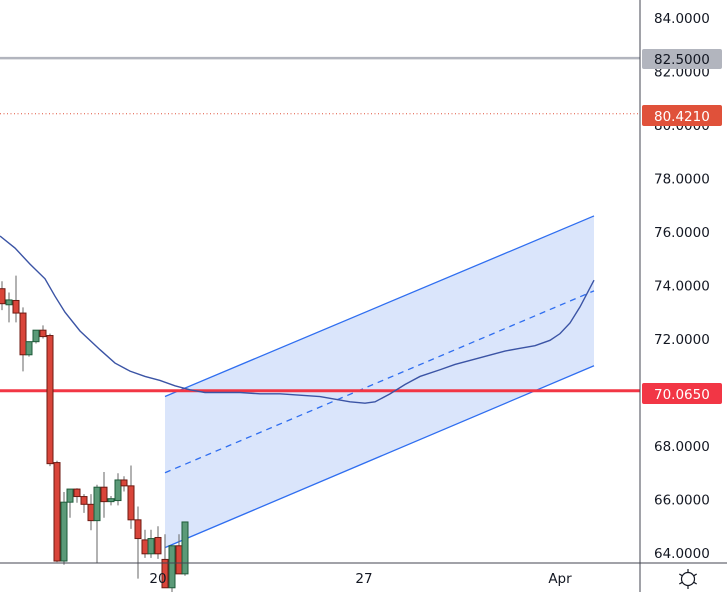 This screenshot has width=727, height=592. I want to click on time-tick-label: 27, so click(363, 579).